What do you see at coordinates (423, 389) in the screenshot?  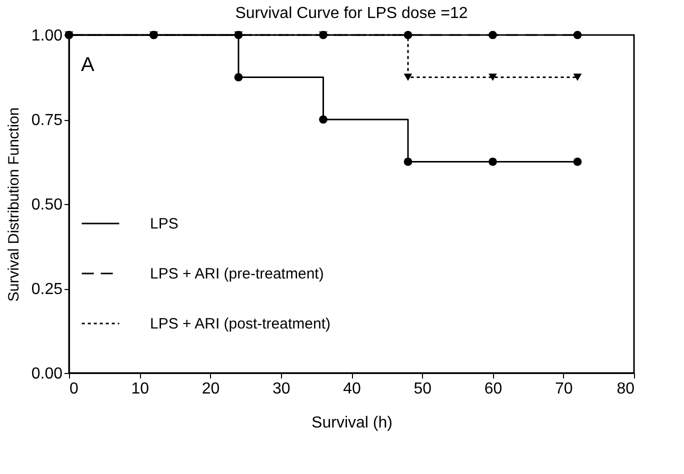 I see `x-tick-label: 50` at bounding box center [423, 389].